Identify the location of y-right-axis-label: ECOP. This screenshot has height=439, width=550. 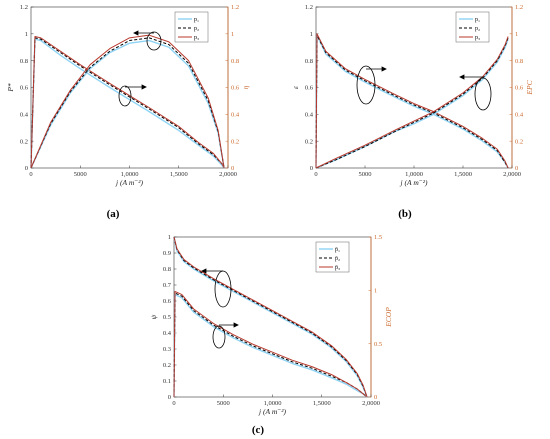
(388, 317).